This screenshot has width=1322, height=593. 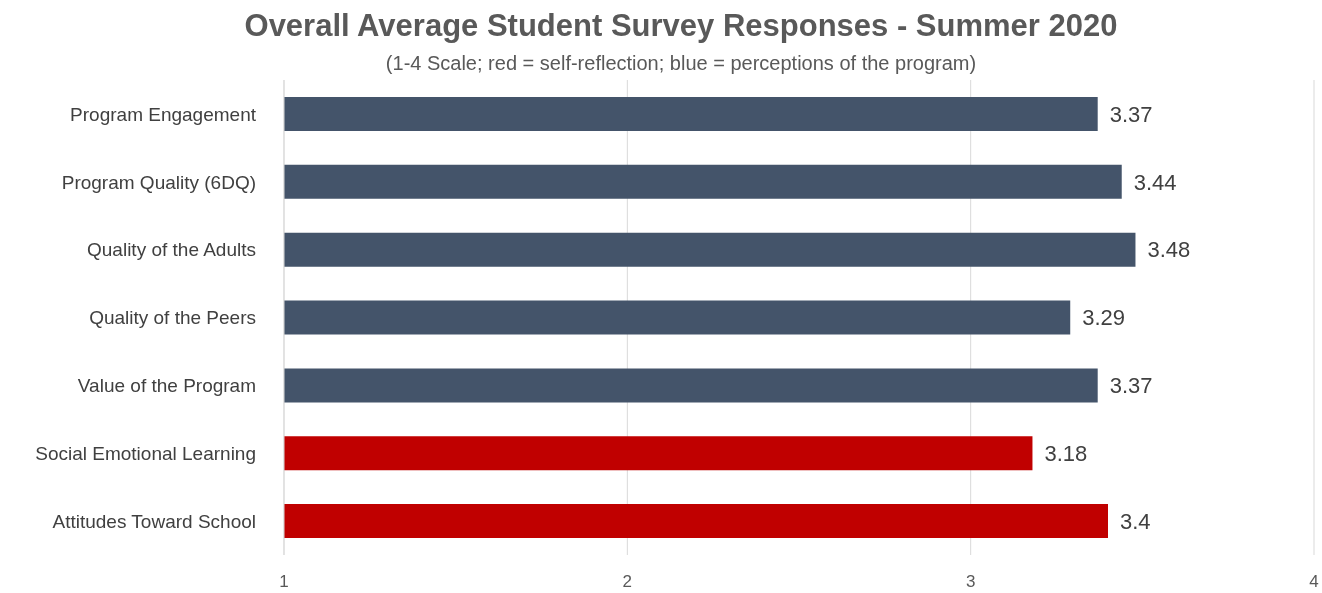 I want to click on y-tick-label: Value of the Program, so click(x=166, y=386).